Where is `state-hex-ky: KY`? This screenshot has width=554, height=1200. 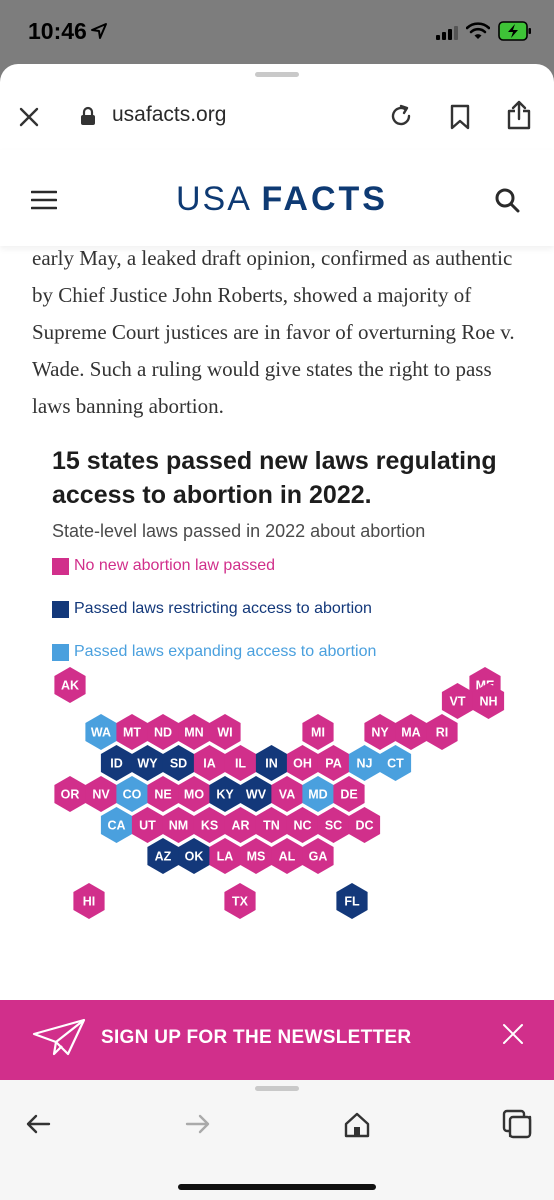
state-hex-ky: KY is located at coordinates (225, 794).